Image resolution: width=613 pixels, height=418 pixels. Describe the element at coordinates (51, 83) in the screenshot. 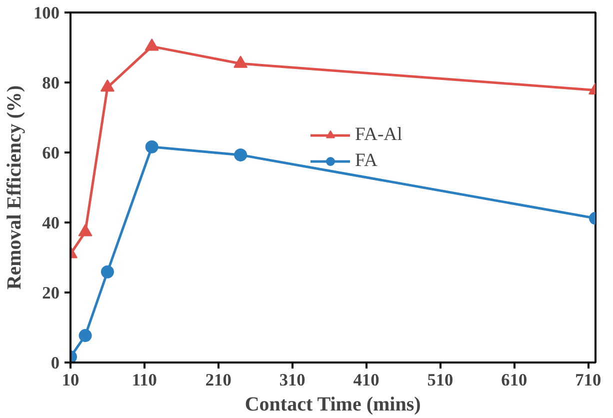

I see `y-tick-label: 80` at that location.